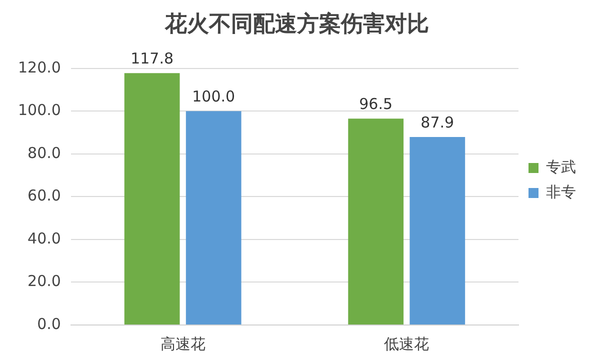  Describe the element at coordinates (44, 238) in the screenshot. I see `y-tick-label: 40.0` at that location.